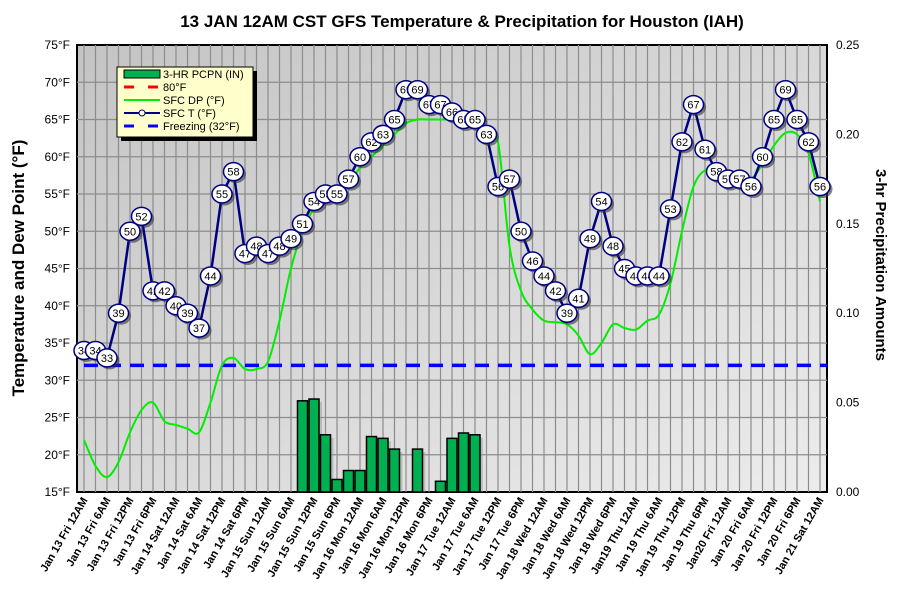 The height and width of the screenshot is (613, 903). I want to click on y2-tick-label: 0.20, so click(848, 134).